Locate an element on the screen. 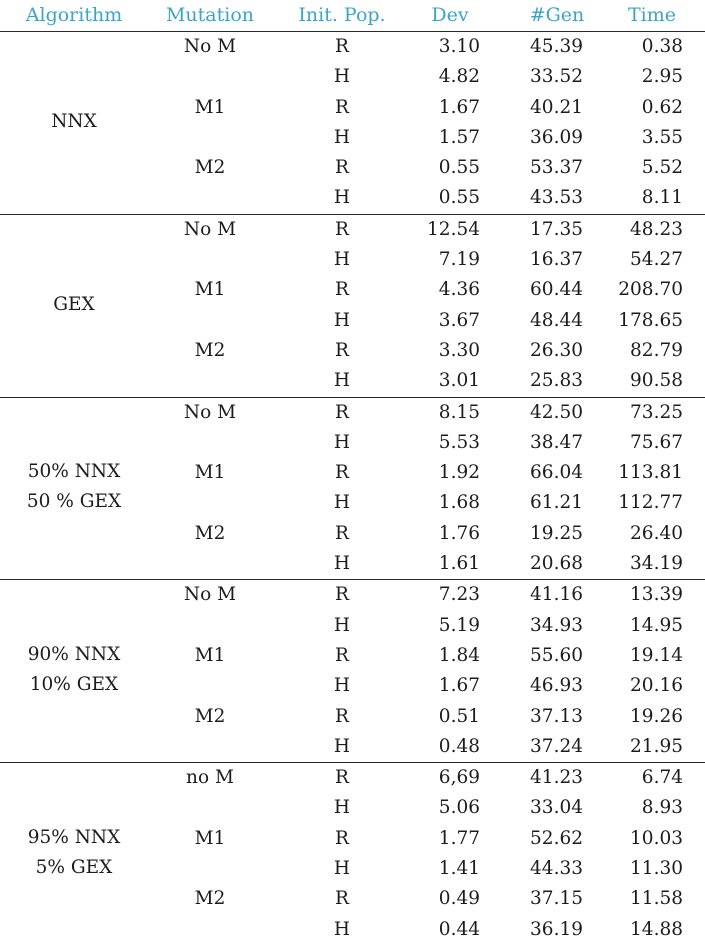 This screenshot has width=705, height=945. dev-cell: 3.01 is located at coordinates (459, 381).